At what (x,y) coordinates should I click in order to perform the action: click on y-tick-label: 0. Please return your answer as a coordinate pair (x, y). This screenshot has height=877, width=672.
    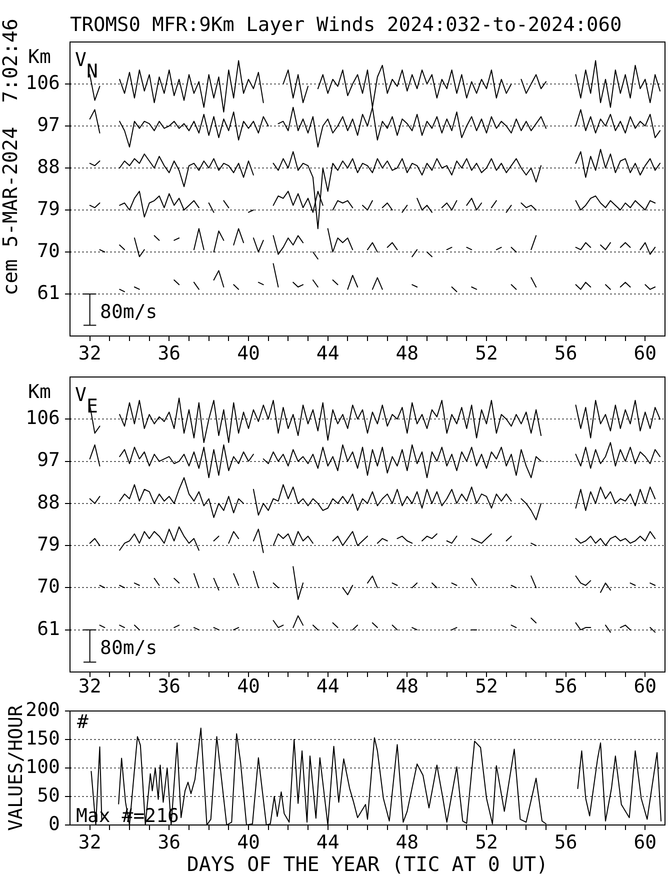
    Looking at the image, I should click on (54, 823).